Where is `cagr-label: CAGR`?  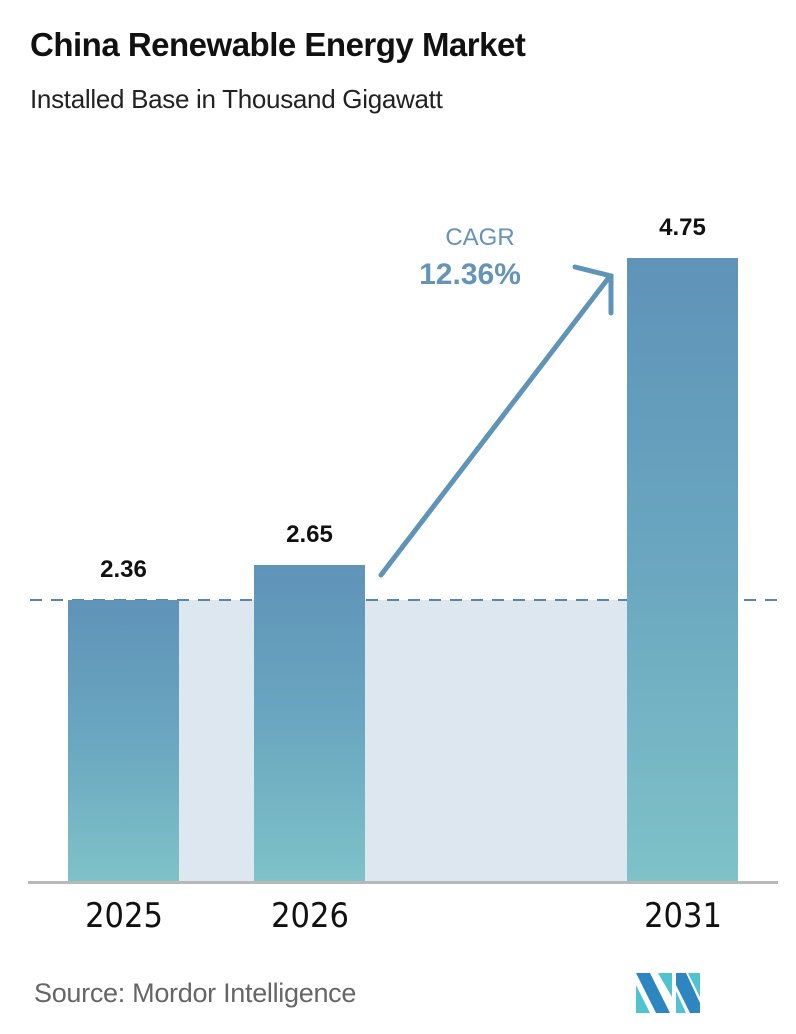
cagr-label: CAGR is located at coordinates (480, 237).